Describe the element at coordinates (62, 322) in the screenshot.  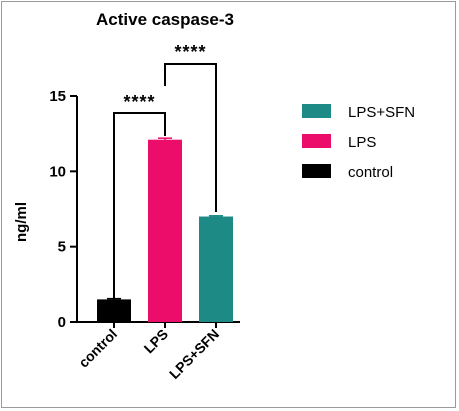
I see `y-tick-label: 0` at that location.